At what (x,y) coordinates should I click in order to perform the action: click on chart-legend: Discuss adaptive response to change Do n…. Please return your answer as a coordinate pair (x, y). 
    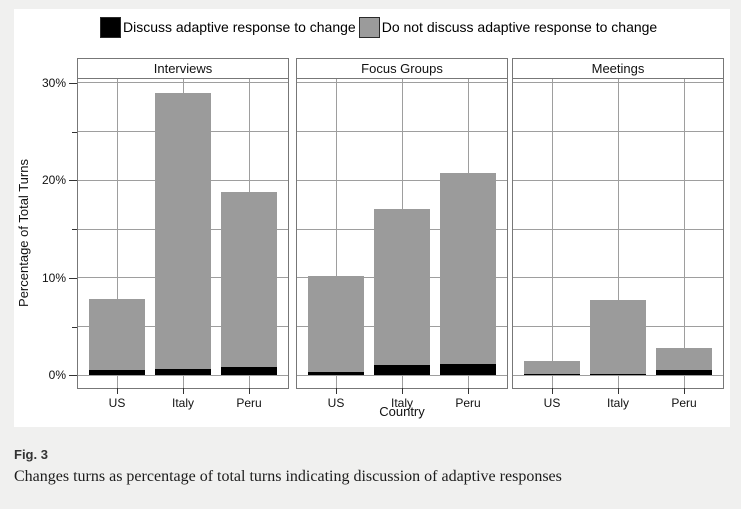
    Looking at the image, I should click on (378, 27).